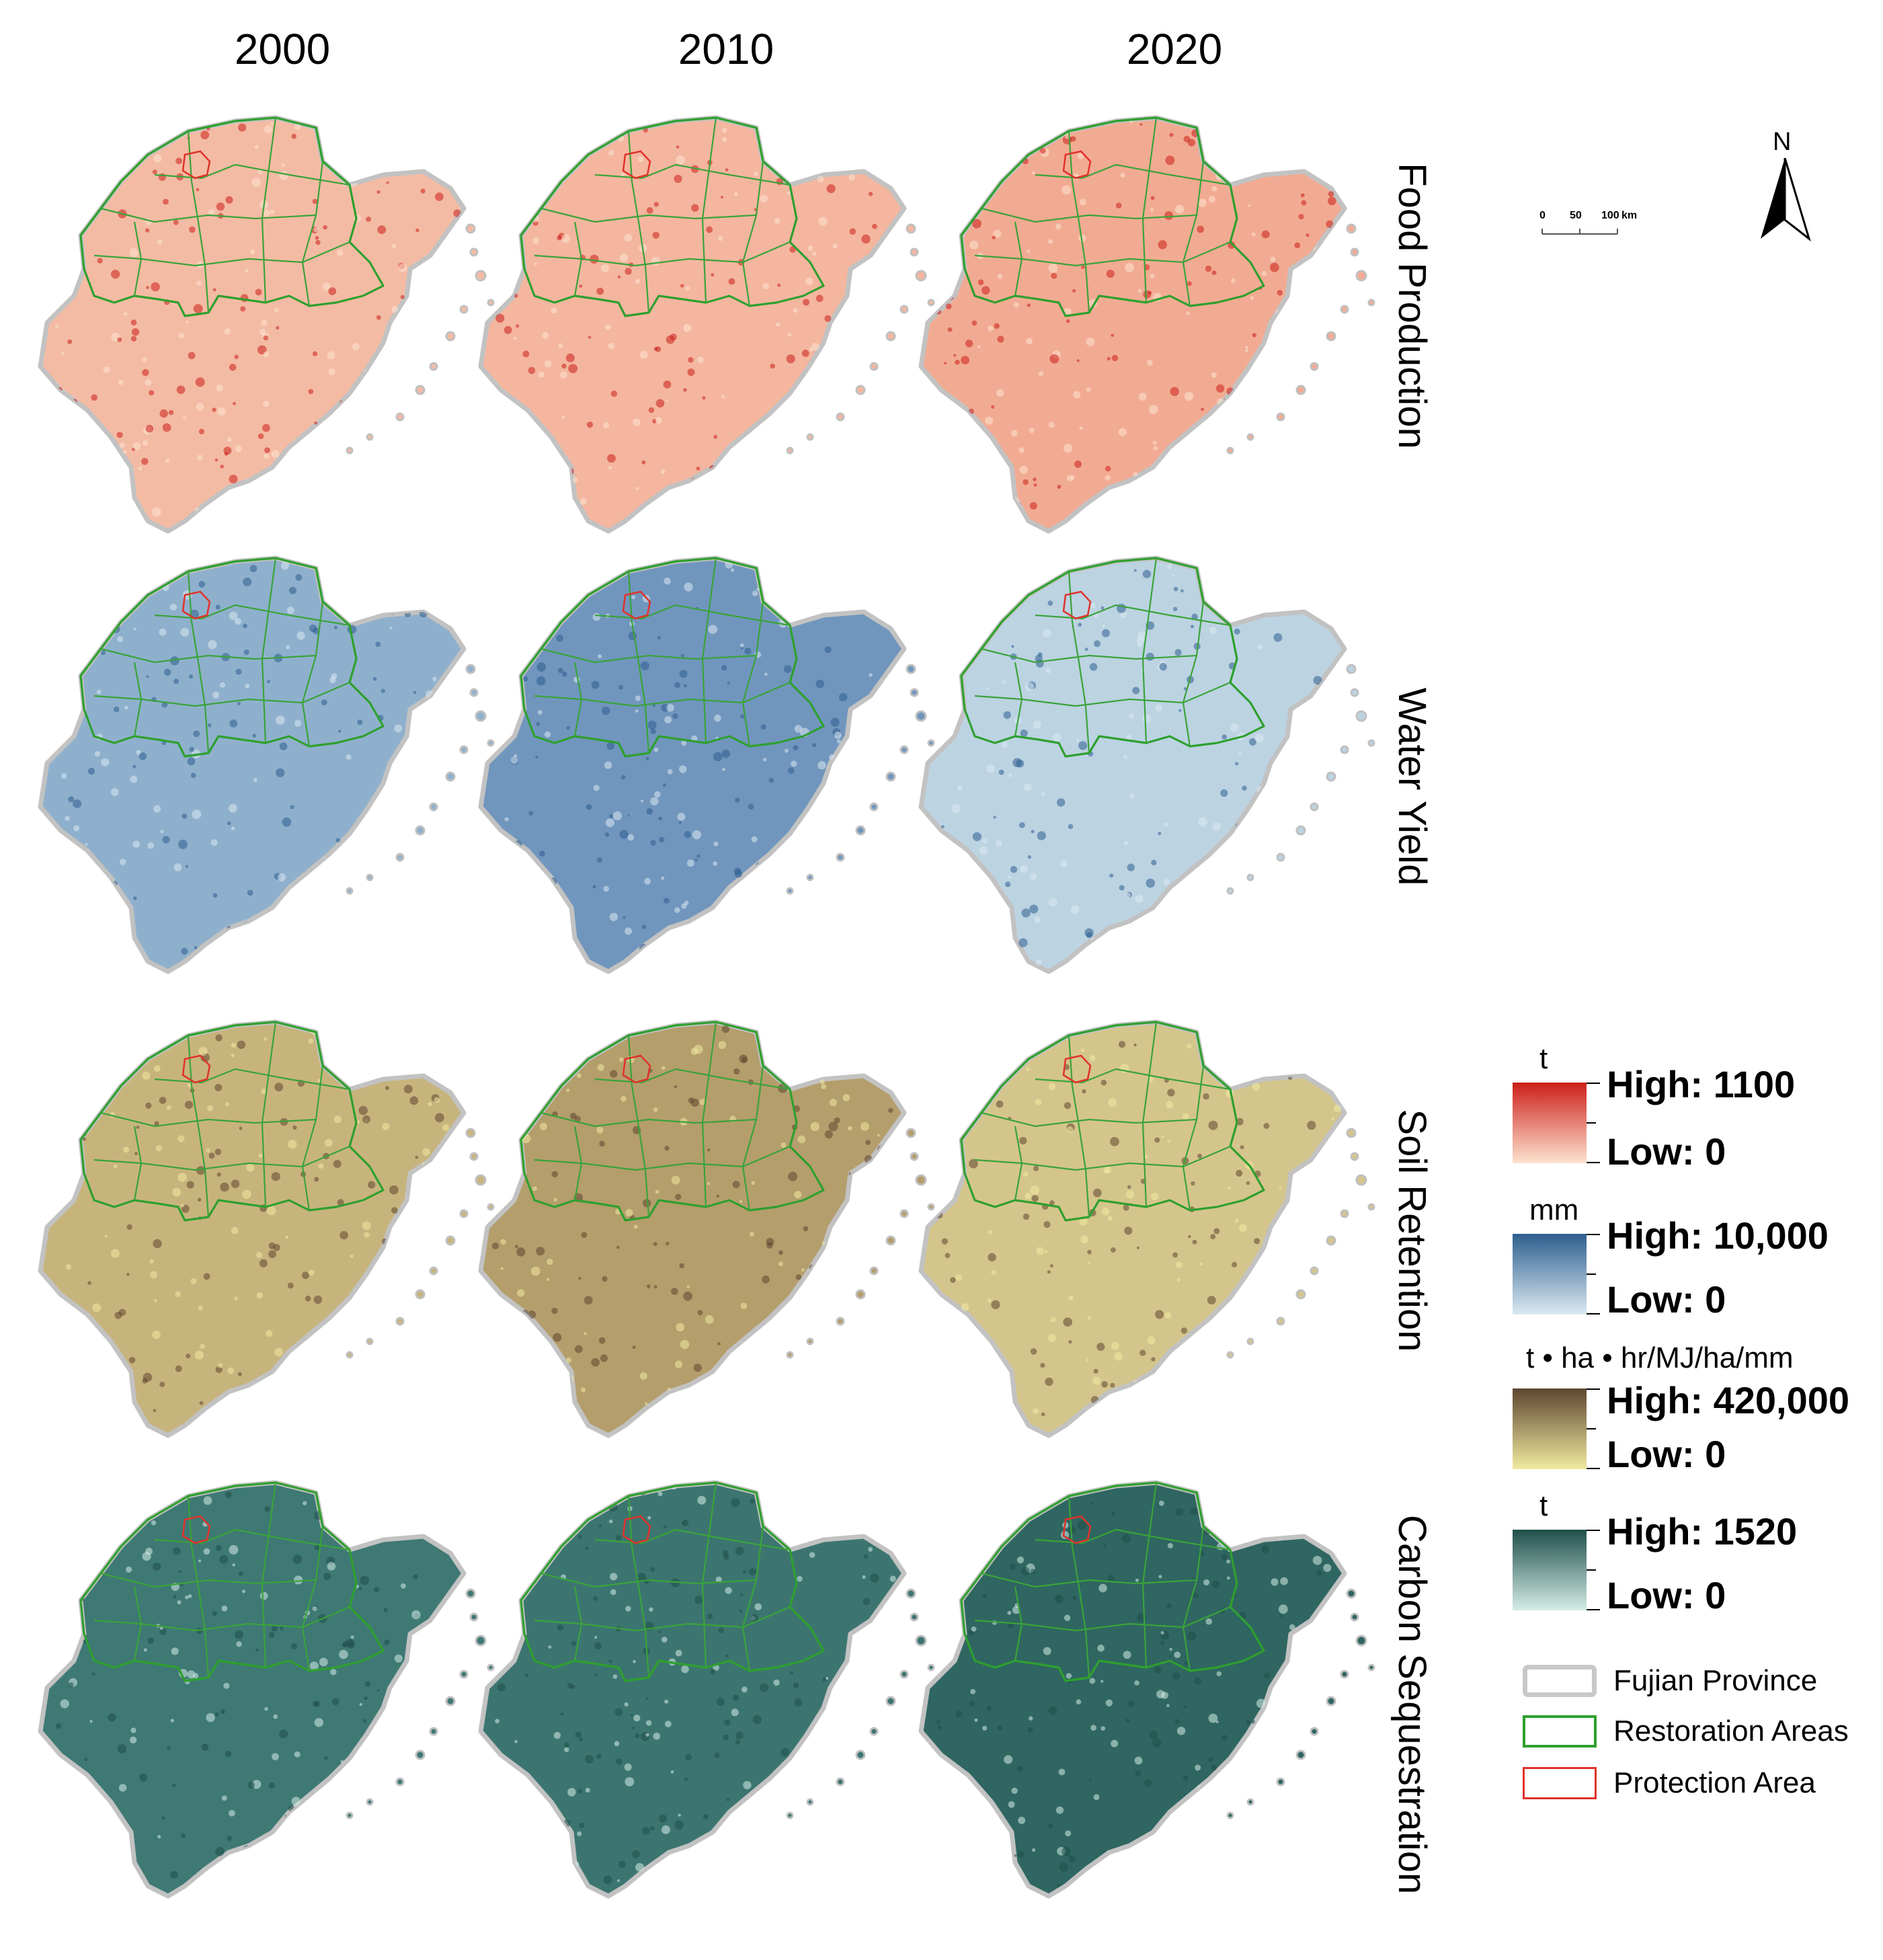  Describe the element at coordinates (1610, 215) in the screenshot. I see `scale-tick-100: 100` at that location.